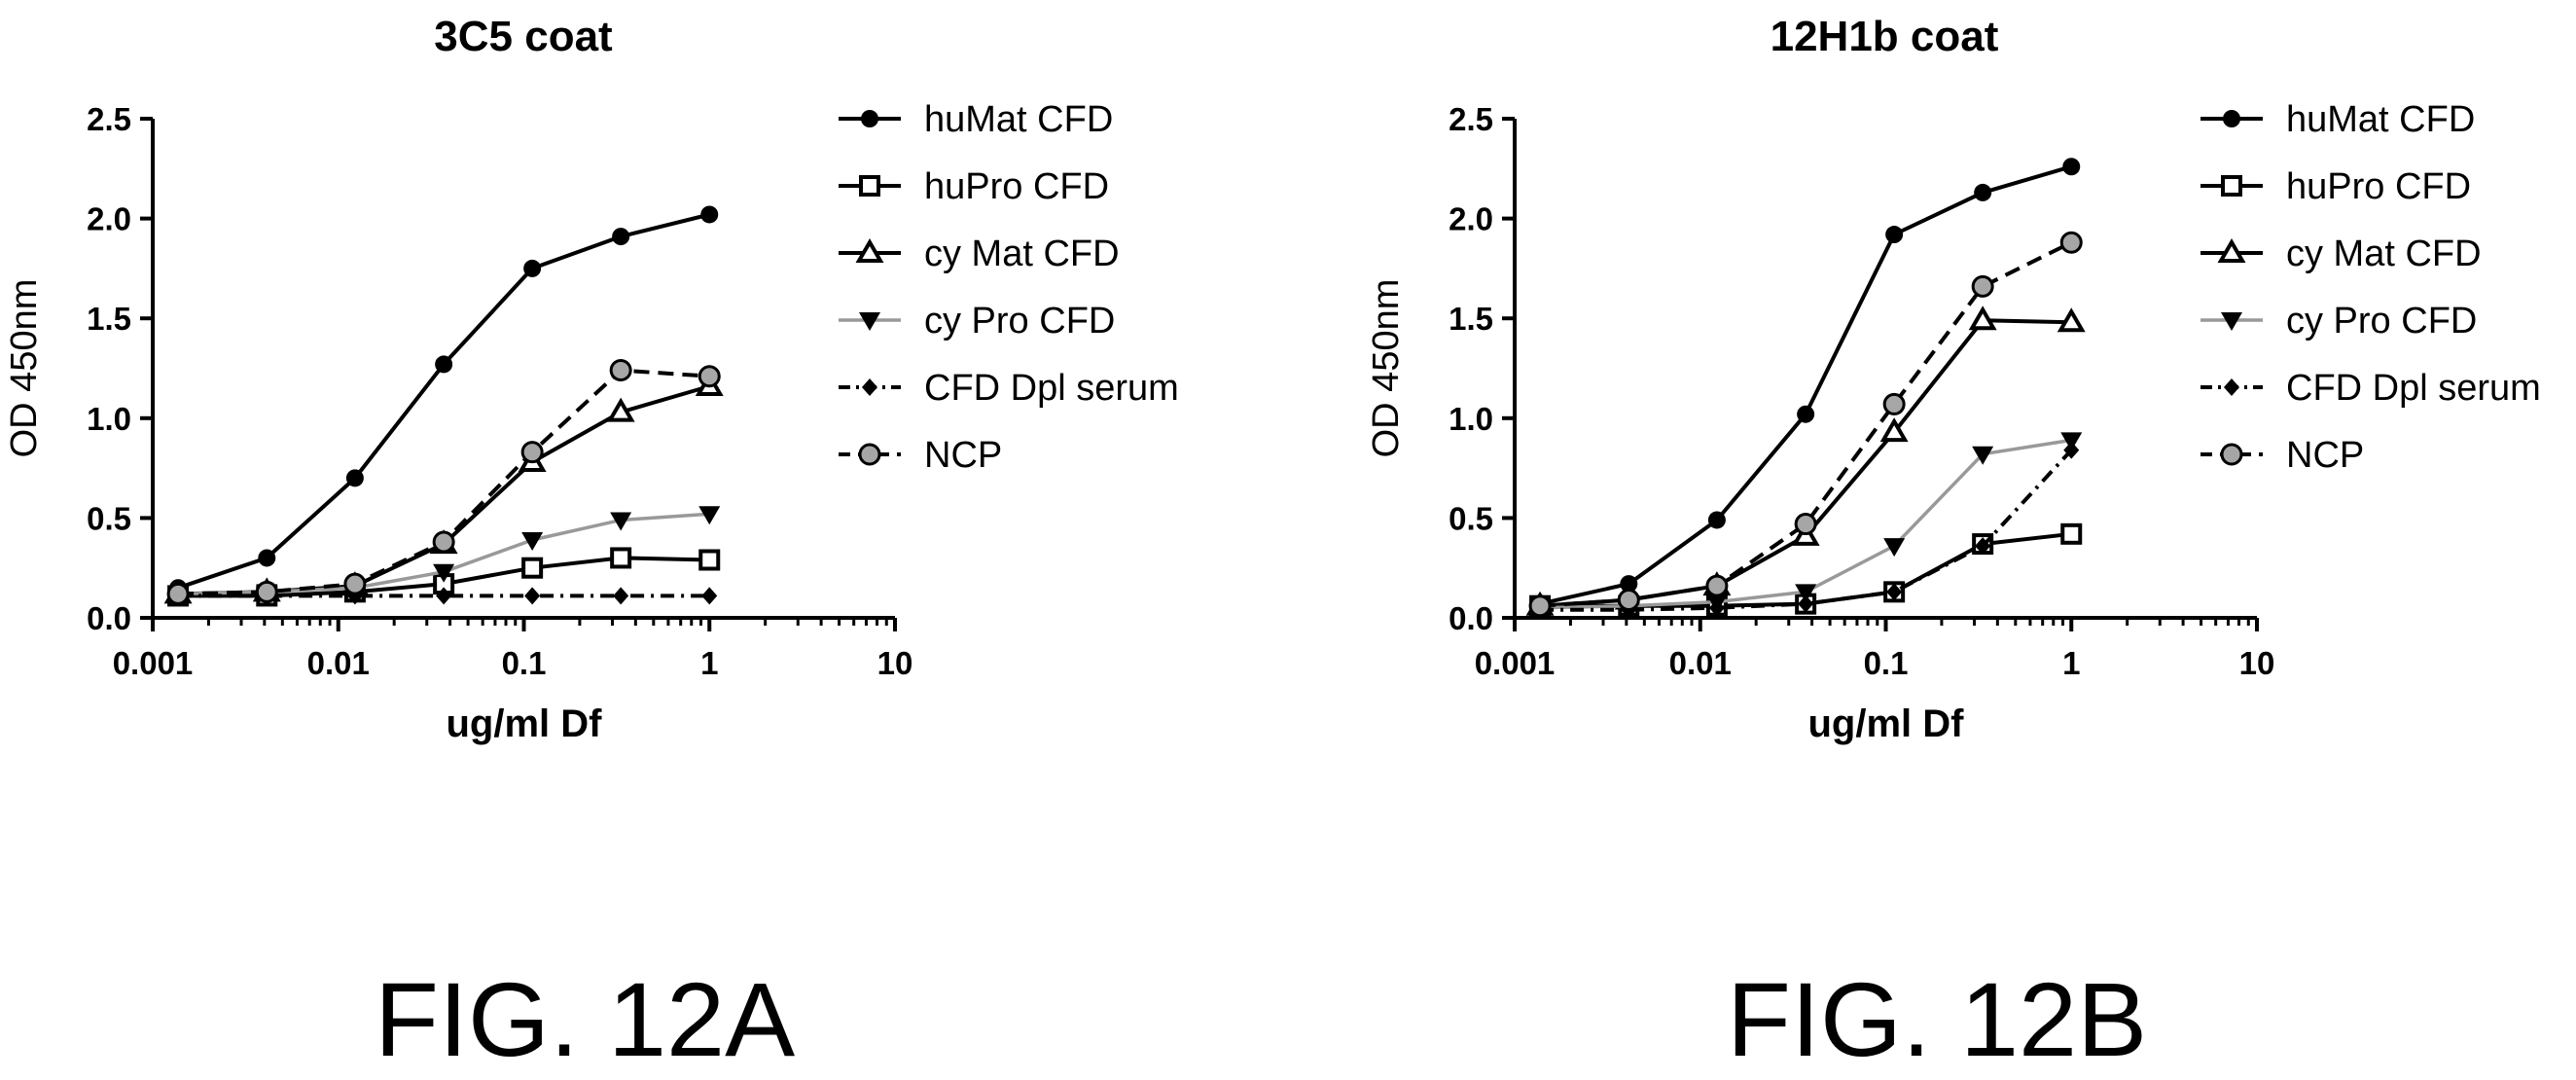 This screenshot has height=1080, width=2576. What do you see at coordinates (1018, 119) in the screenshot?
I see `legend-label: huMat CFD` at bounding box center [1018, 119].